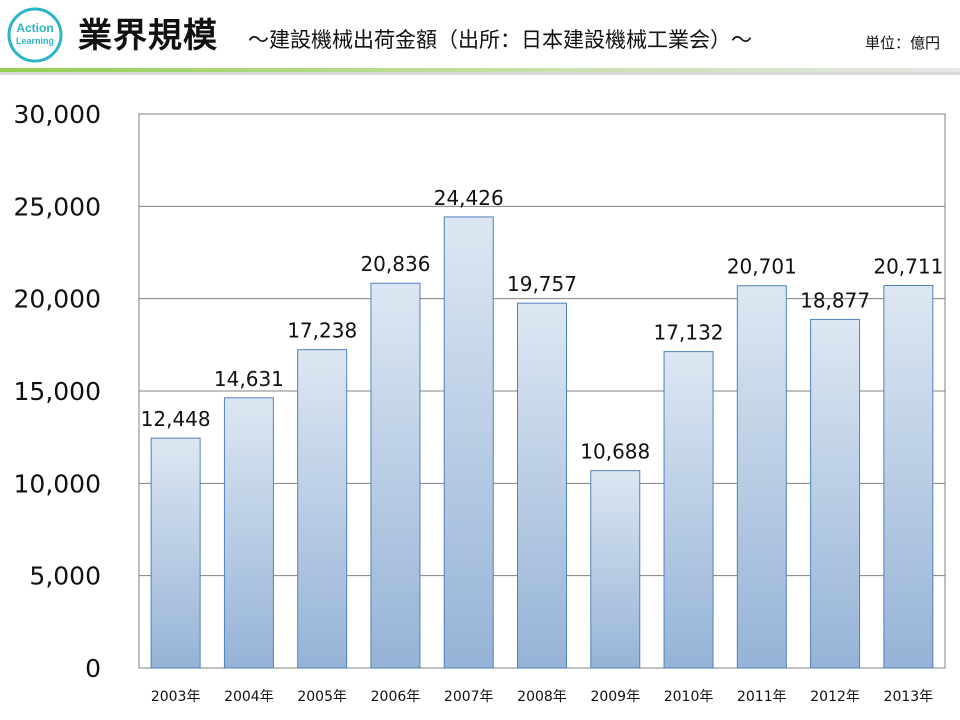  What do you see at coordinates (322, 331) in the screenshot?
I see `data-label: 17,238` at bounding box center [322, 331].